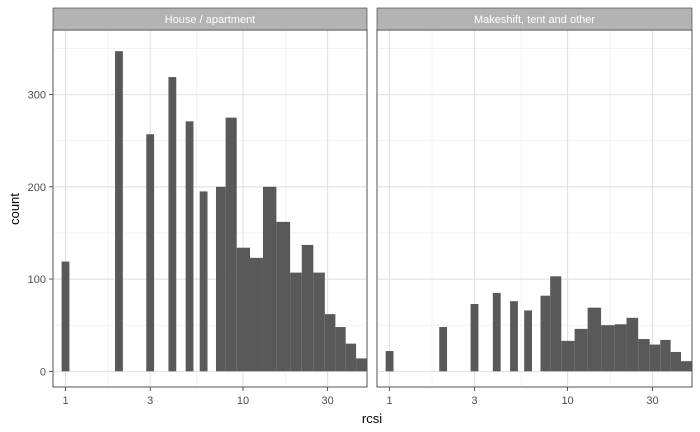 This screenshot has width=700, height=432. I want to click on facet-strip-label: Makeshift, tent and other, so click(534, 20).